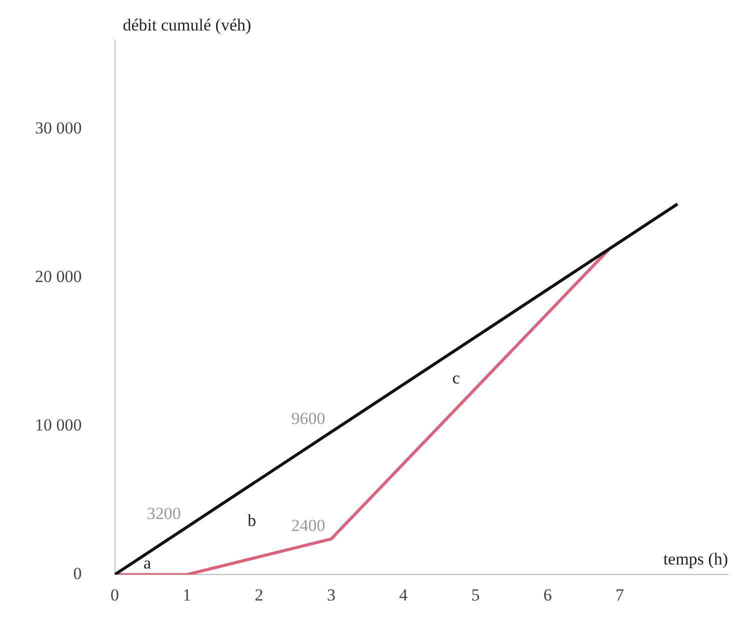 The width and height of the screenshot is (753, 619). Describe the element at coordinates (252, 520) in the screenshot. I see `annotation: b` at that location.